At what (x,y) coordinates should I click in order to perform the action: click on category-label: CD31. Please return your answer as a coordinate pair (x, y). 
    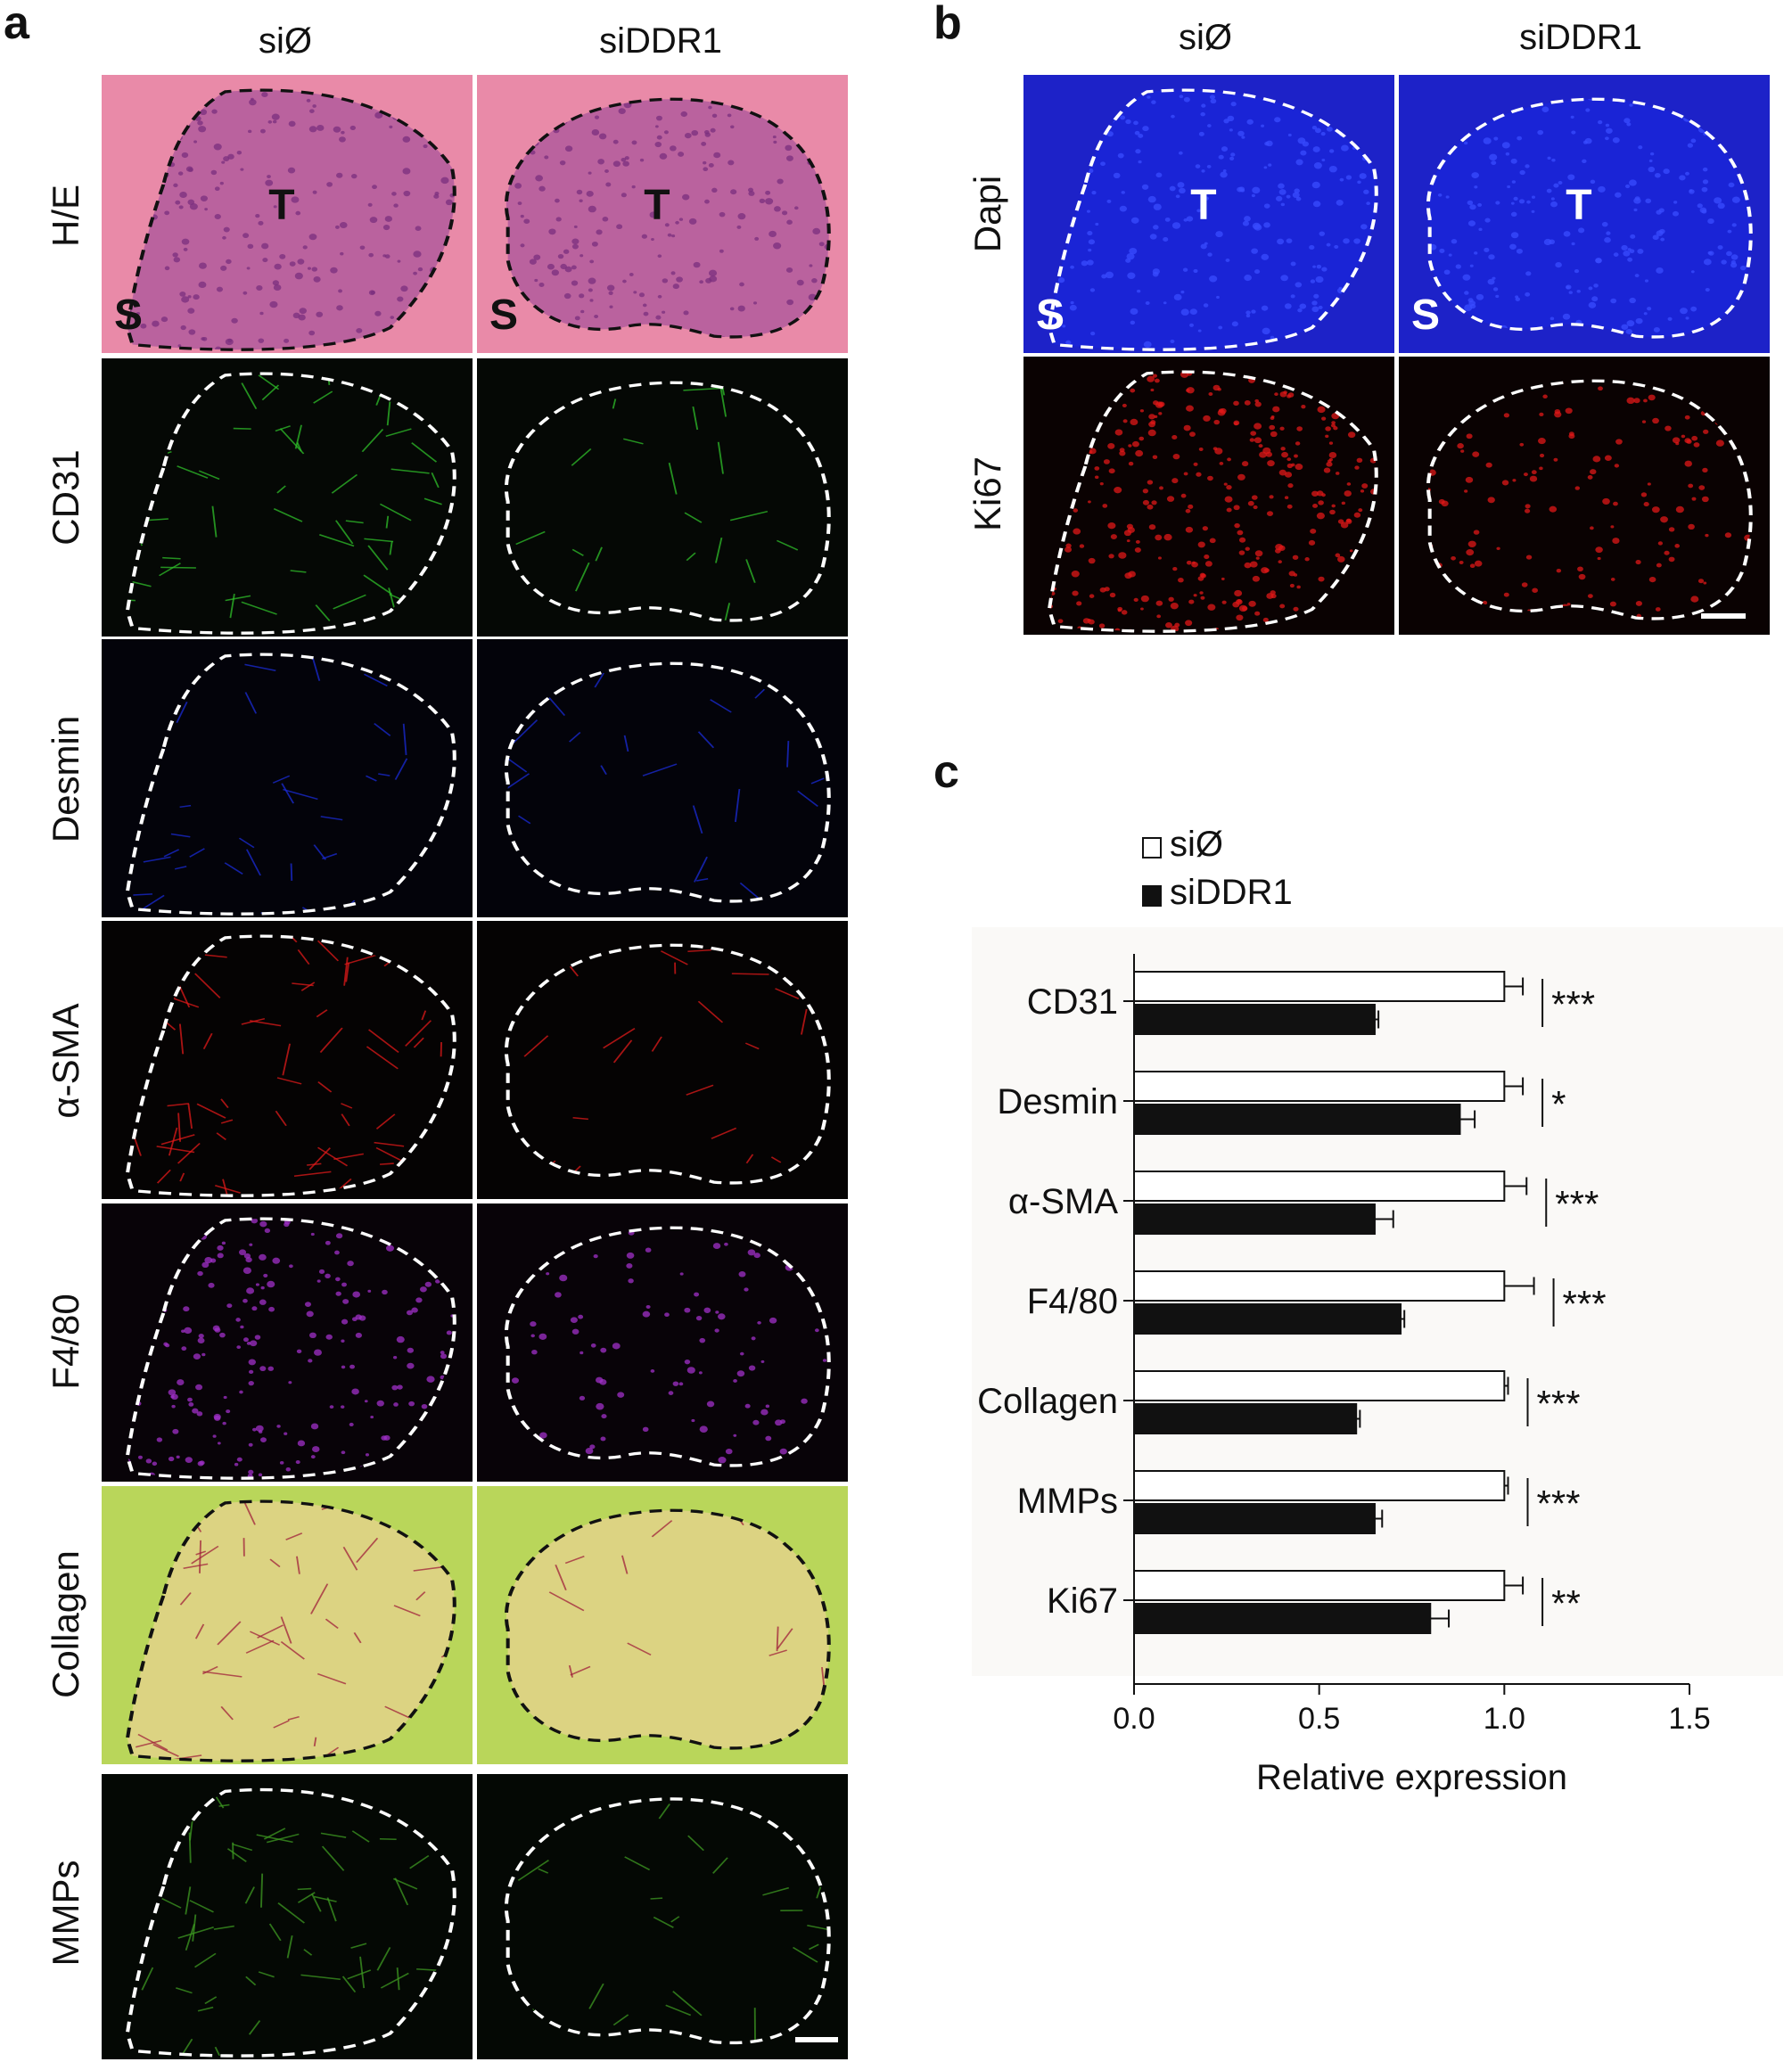
    Looking at the image, I should click on (1073, 1002).